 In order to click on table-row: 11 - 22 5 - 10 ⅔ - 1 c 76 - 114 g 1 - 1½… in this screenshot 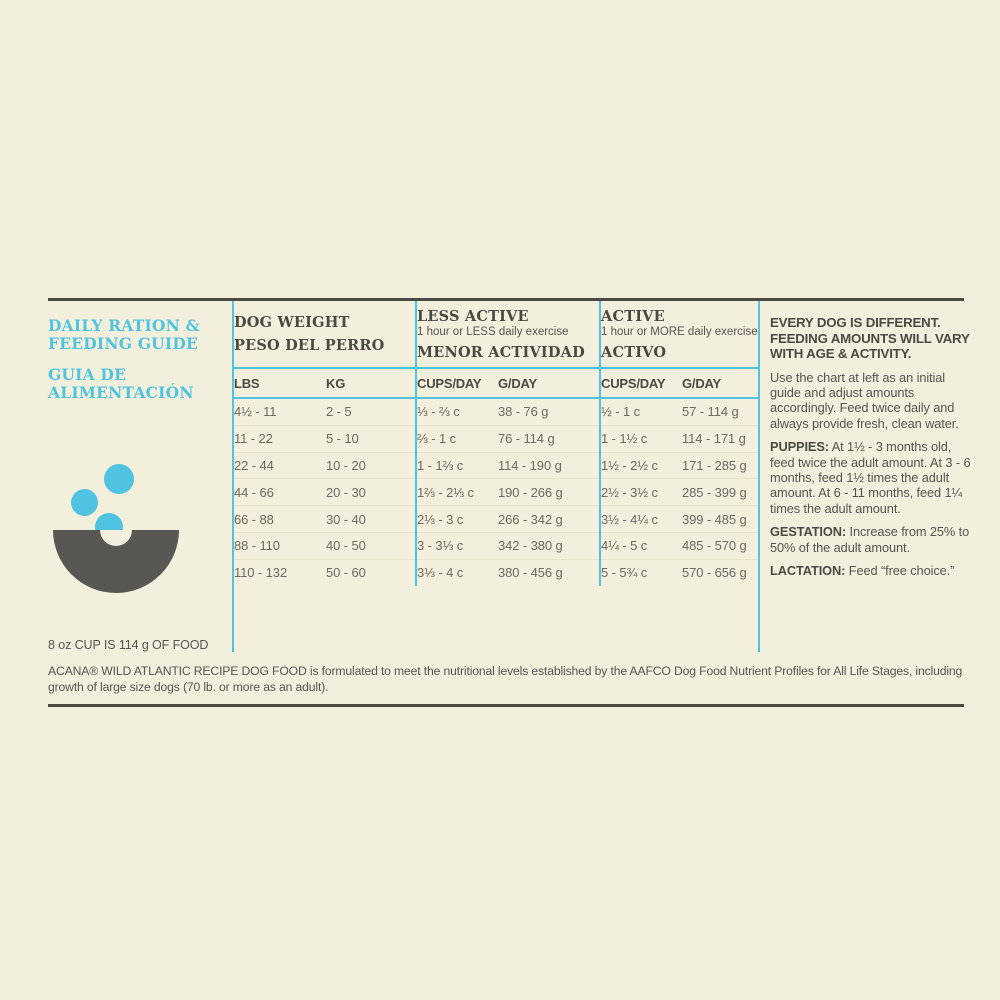, I will do `click(496, 439)`.